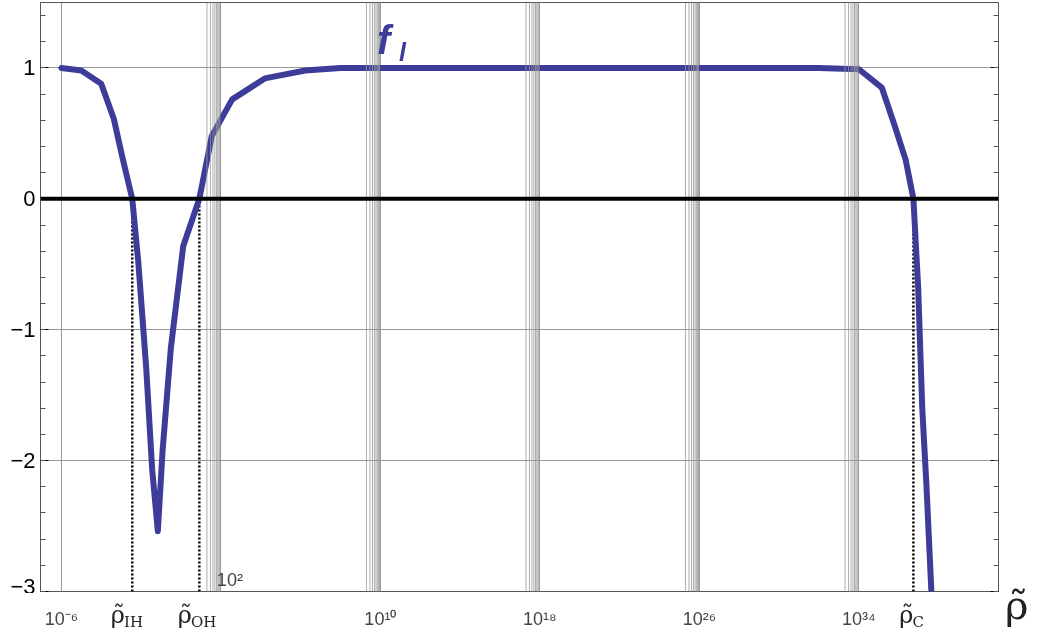 The image size is (1040, 639). What do you see at coordinates (540, 618) in the screenshot?
I see `x-tick-label: 10¹⁸` at bounding box center [540, 618].